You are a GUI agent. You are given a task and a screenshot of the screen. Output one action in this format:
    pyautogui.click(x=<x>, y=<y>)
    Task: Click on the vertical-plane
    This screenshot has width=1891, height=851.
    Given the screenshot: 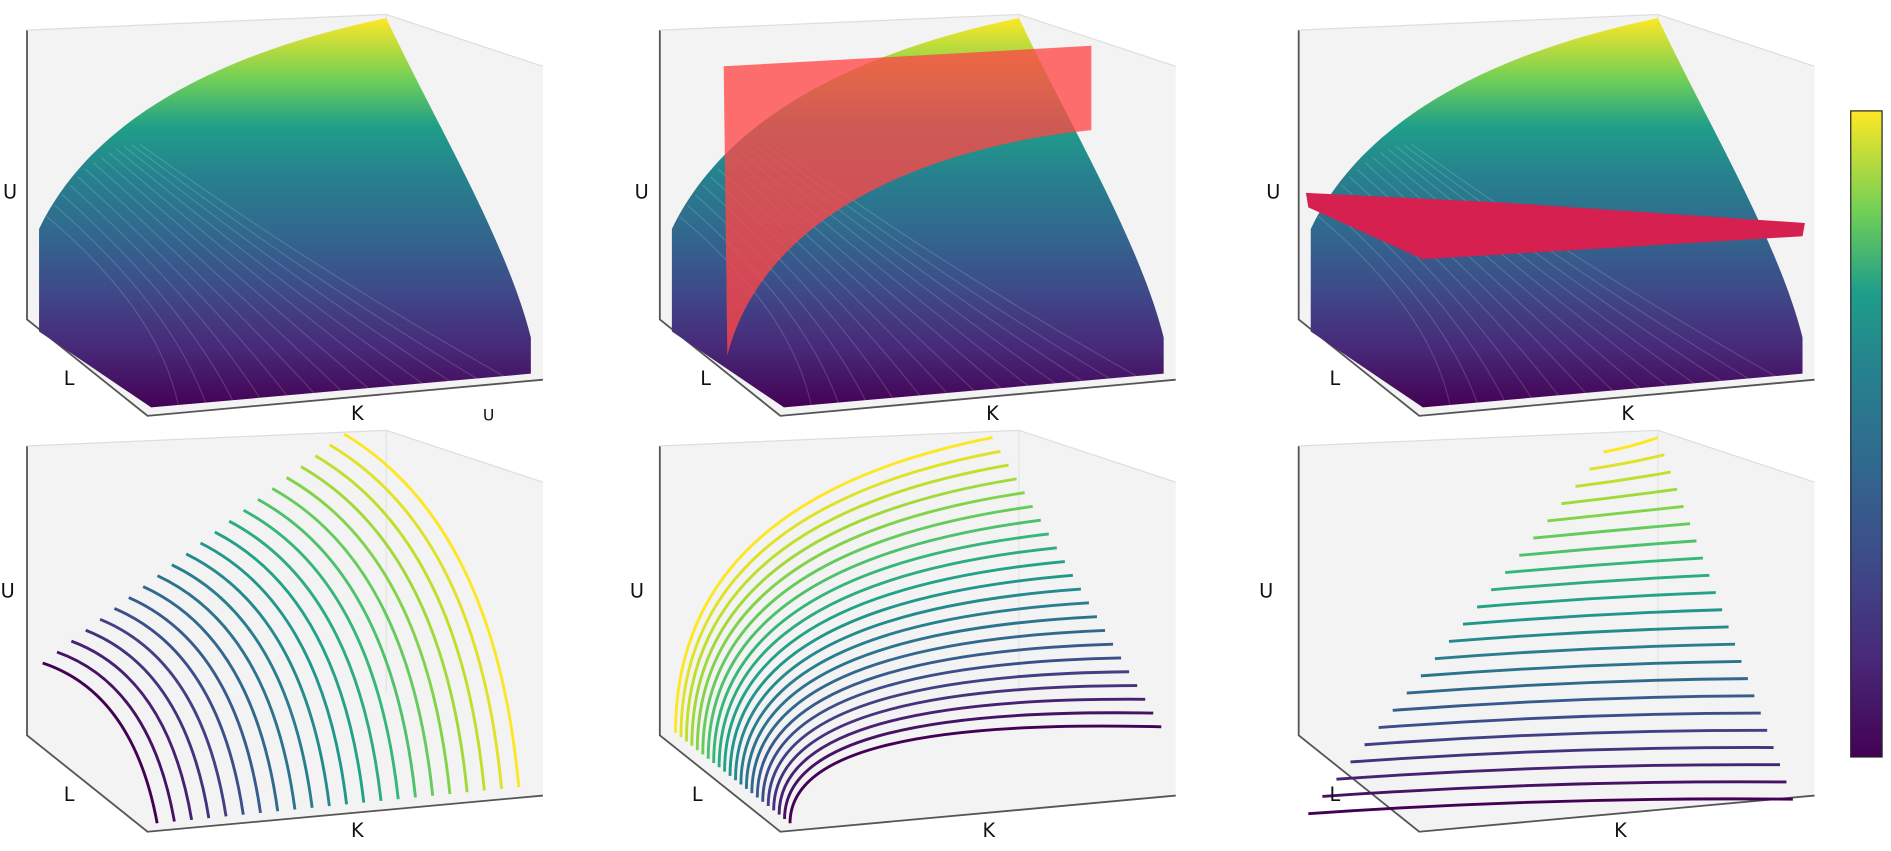 What is the action you would take?
    pyautogui.click(x=907, y=200)
    